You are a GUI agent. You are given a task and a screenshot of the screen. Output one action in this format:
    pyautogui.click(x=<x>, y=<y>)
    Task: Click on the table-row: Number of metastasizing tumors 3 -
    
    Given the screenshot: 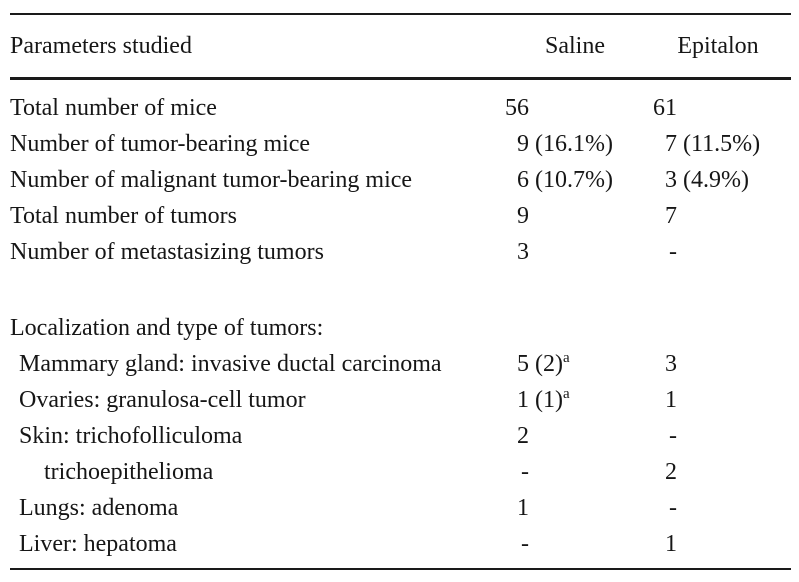 What is the action you would take?
    pyautogui.click(x=400, y=252)
    